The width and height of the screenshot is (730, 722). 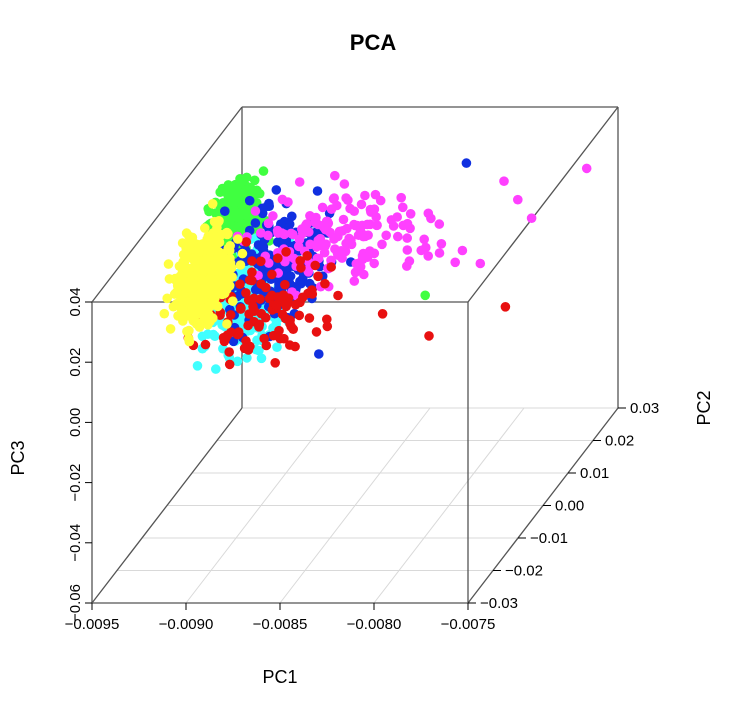 What do you see at coordinates (280, 624) in the screenshot?
I see `x-tick-label: −0.0085` at bounding box center [280, 624].